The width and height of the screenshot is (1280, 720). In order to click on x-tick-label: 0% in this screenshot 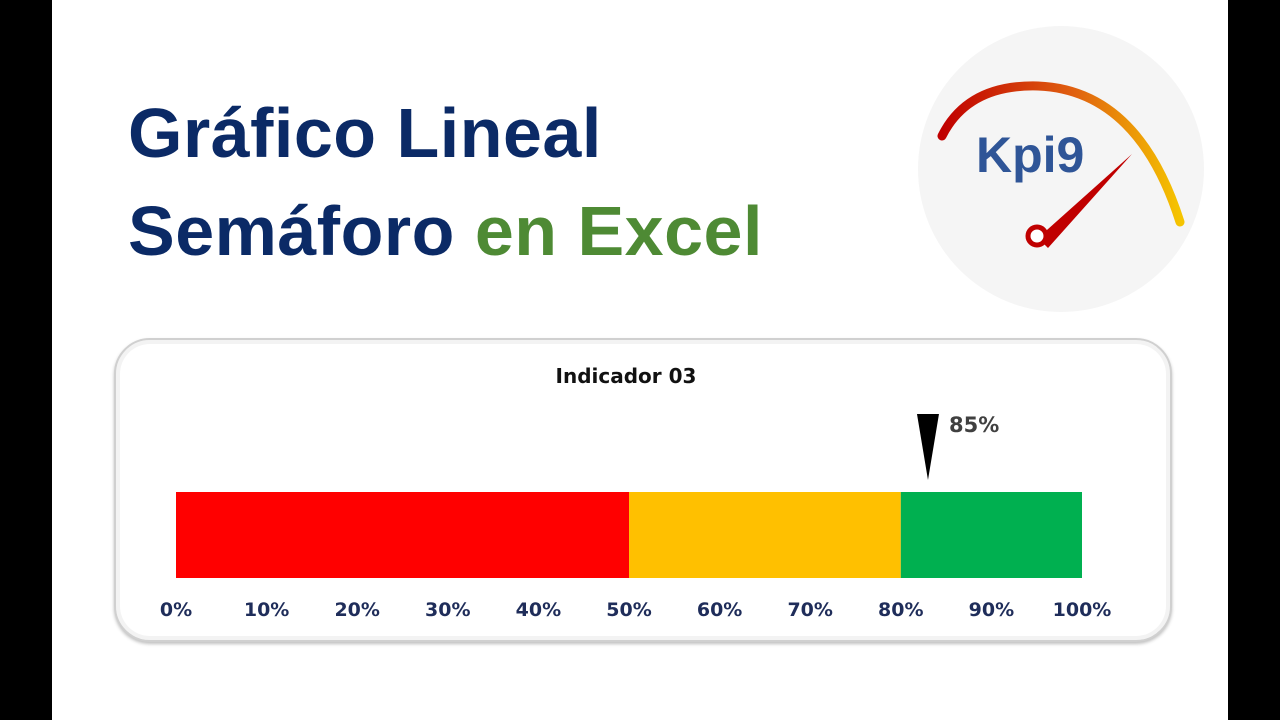, I will do `click(176, 610)`.